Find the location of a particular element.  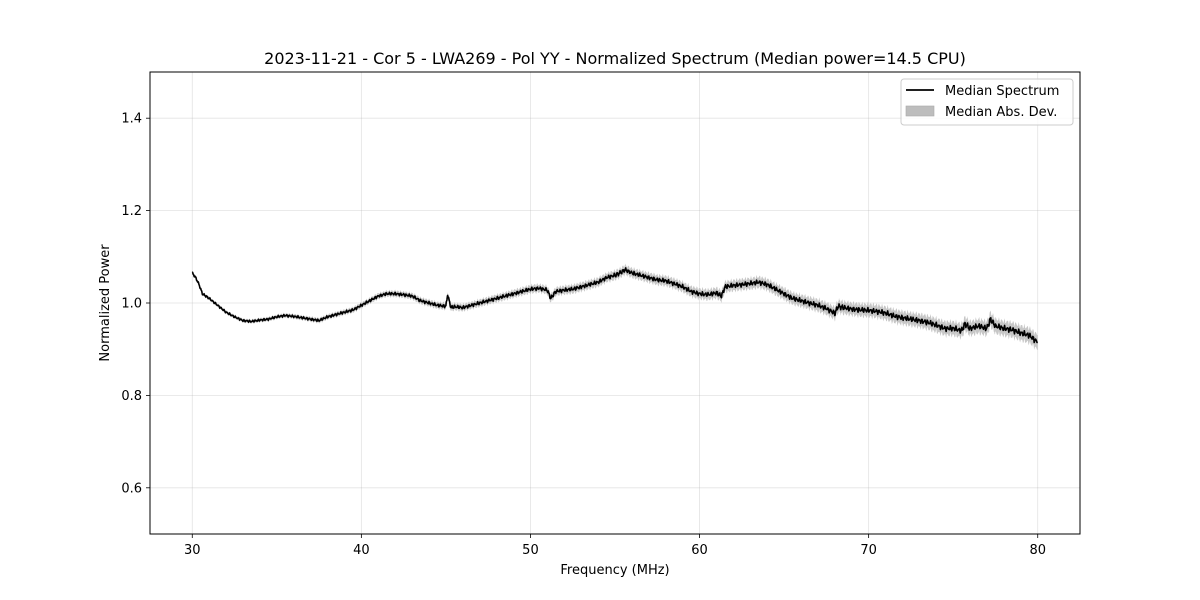

y-axis-ticks: 0.6 0.8 1.0 1.2 1.4 is located at coordinates (135, 304).